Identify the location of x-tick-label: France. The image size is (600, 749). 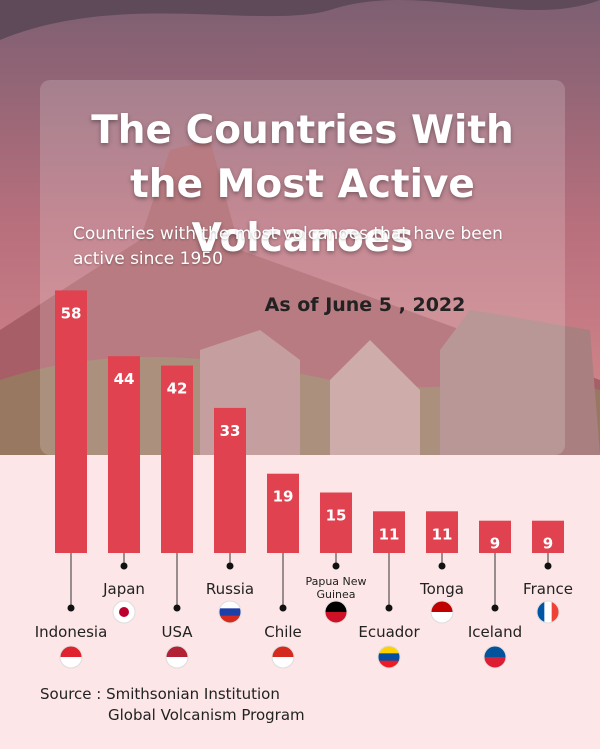
(548, 589).